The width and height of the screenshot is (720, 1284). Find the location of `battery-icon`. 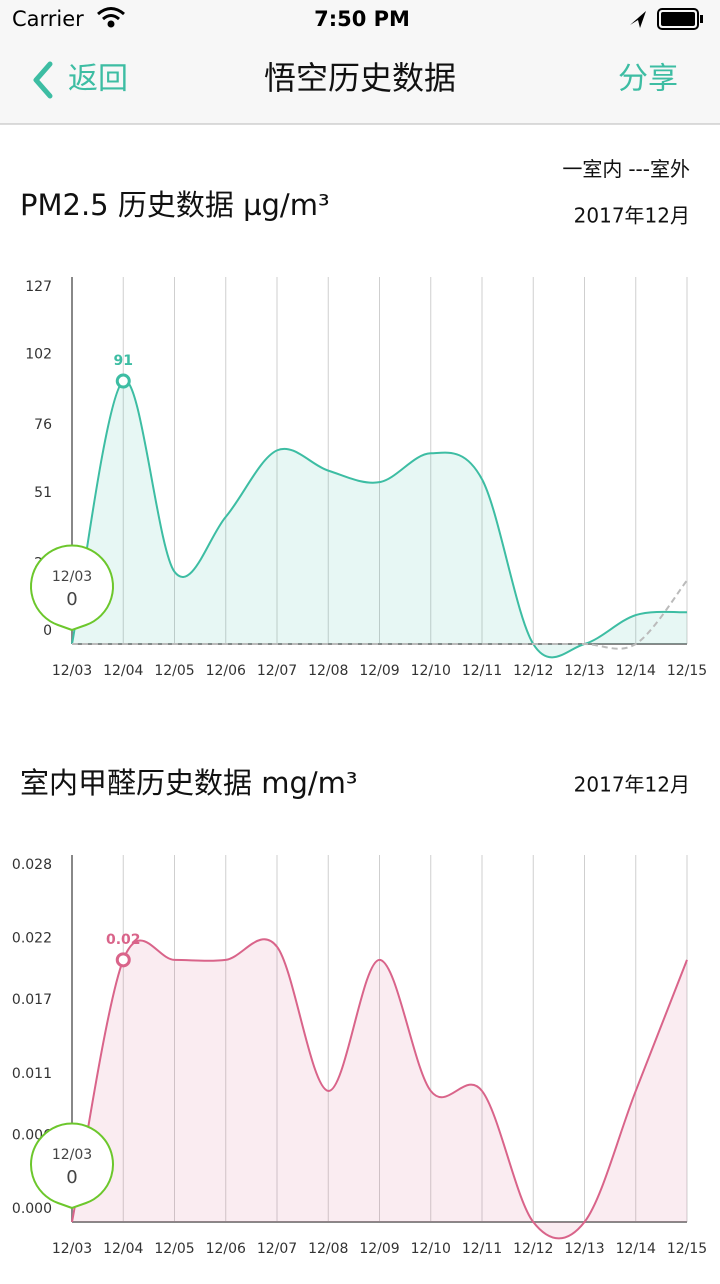

battery-icon is located at coordinates (680, 19).